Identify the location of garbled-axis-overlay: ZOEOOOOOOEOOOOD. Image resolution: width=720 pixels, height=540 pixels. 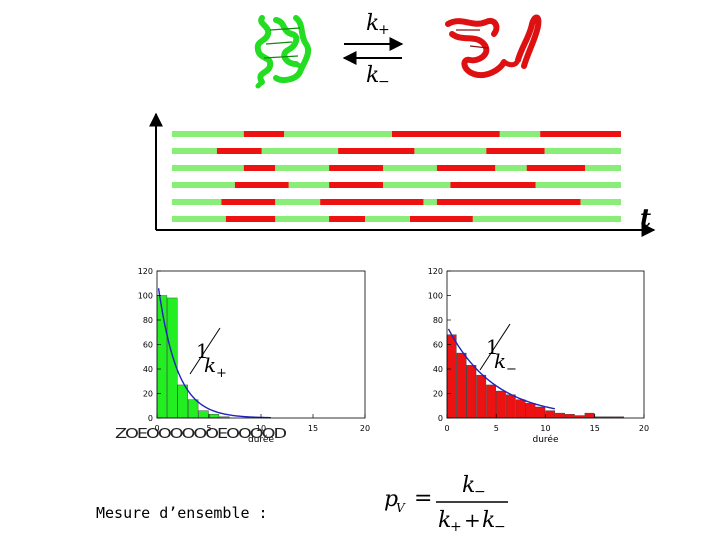
(201, 434).